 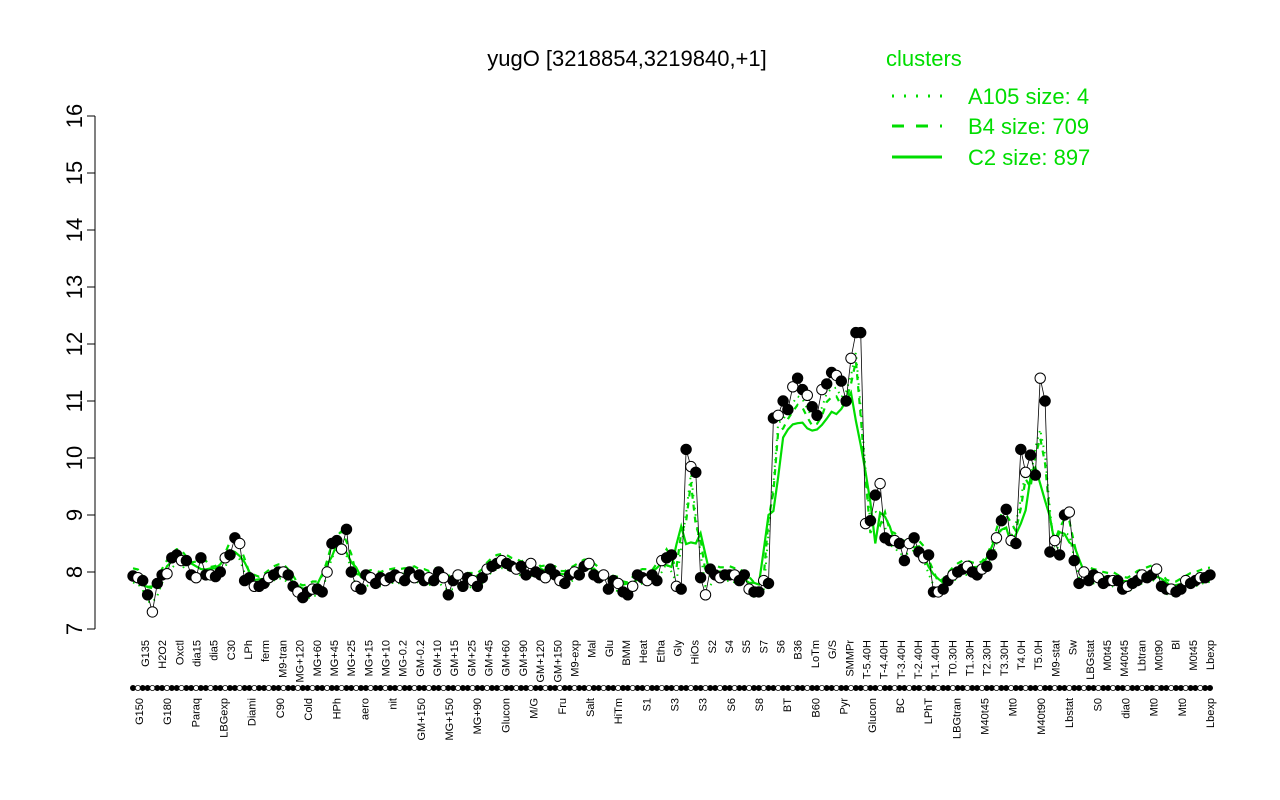 I want to click on x-tick-label: M9-tran, so click(x=283, y=659).